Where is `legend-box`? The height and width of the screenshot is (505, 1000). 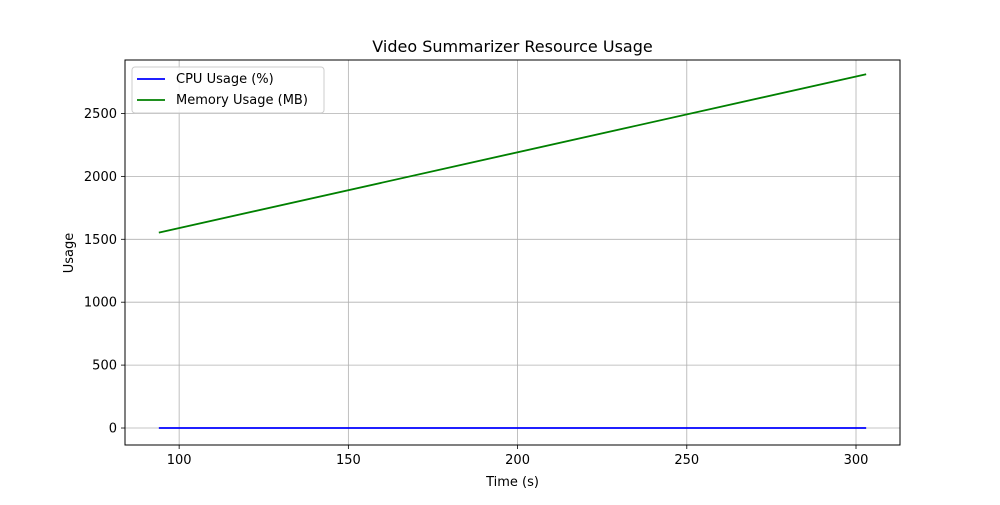 legend-box is located at coordinates (228, 90).